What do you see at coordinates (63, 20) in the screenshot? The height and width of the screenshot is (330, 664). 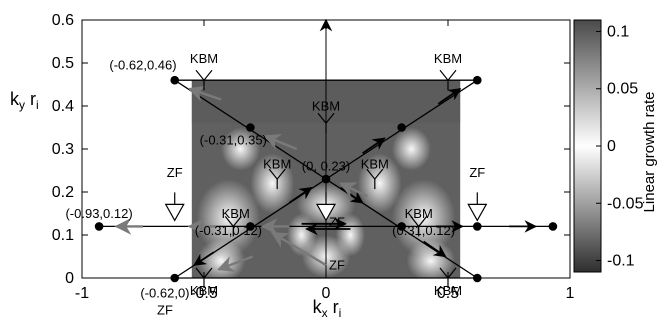 I see `y-tick-label: 0.6` at bounding box center [63, 20].